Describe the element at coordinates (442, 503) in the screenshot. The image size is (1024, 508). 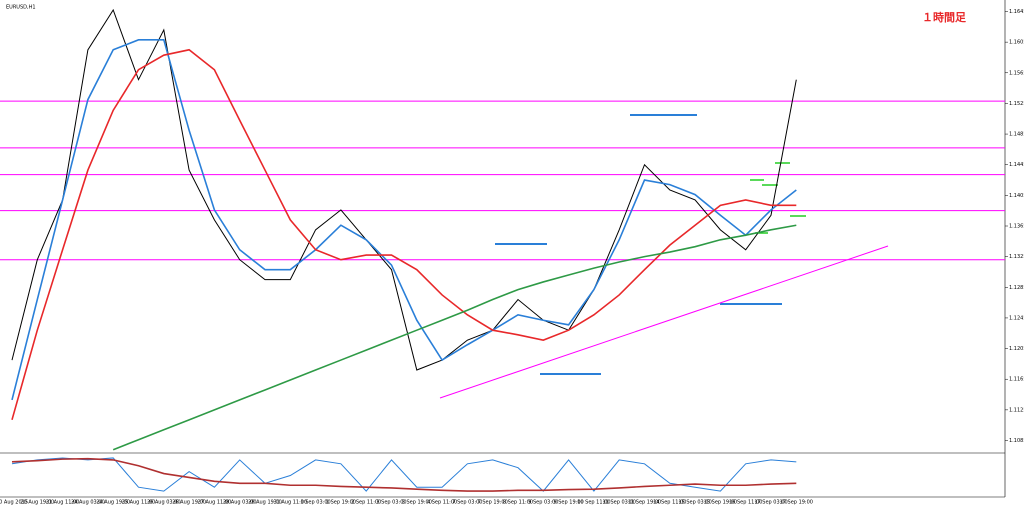
I see `x-tick-label: 4 Sep 11:00` at that location.